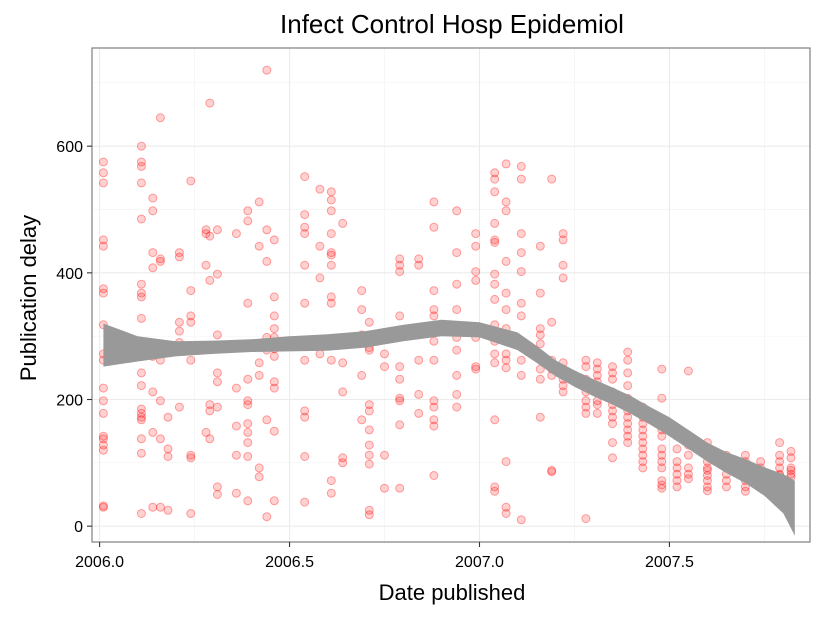  What do you see at coordinates (669, 562) in the screenshot?
I see `x-tick-label: 2007.5` at bounding box center [669, 562].